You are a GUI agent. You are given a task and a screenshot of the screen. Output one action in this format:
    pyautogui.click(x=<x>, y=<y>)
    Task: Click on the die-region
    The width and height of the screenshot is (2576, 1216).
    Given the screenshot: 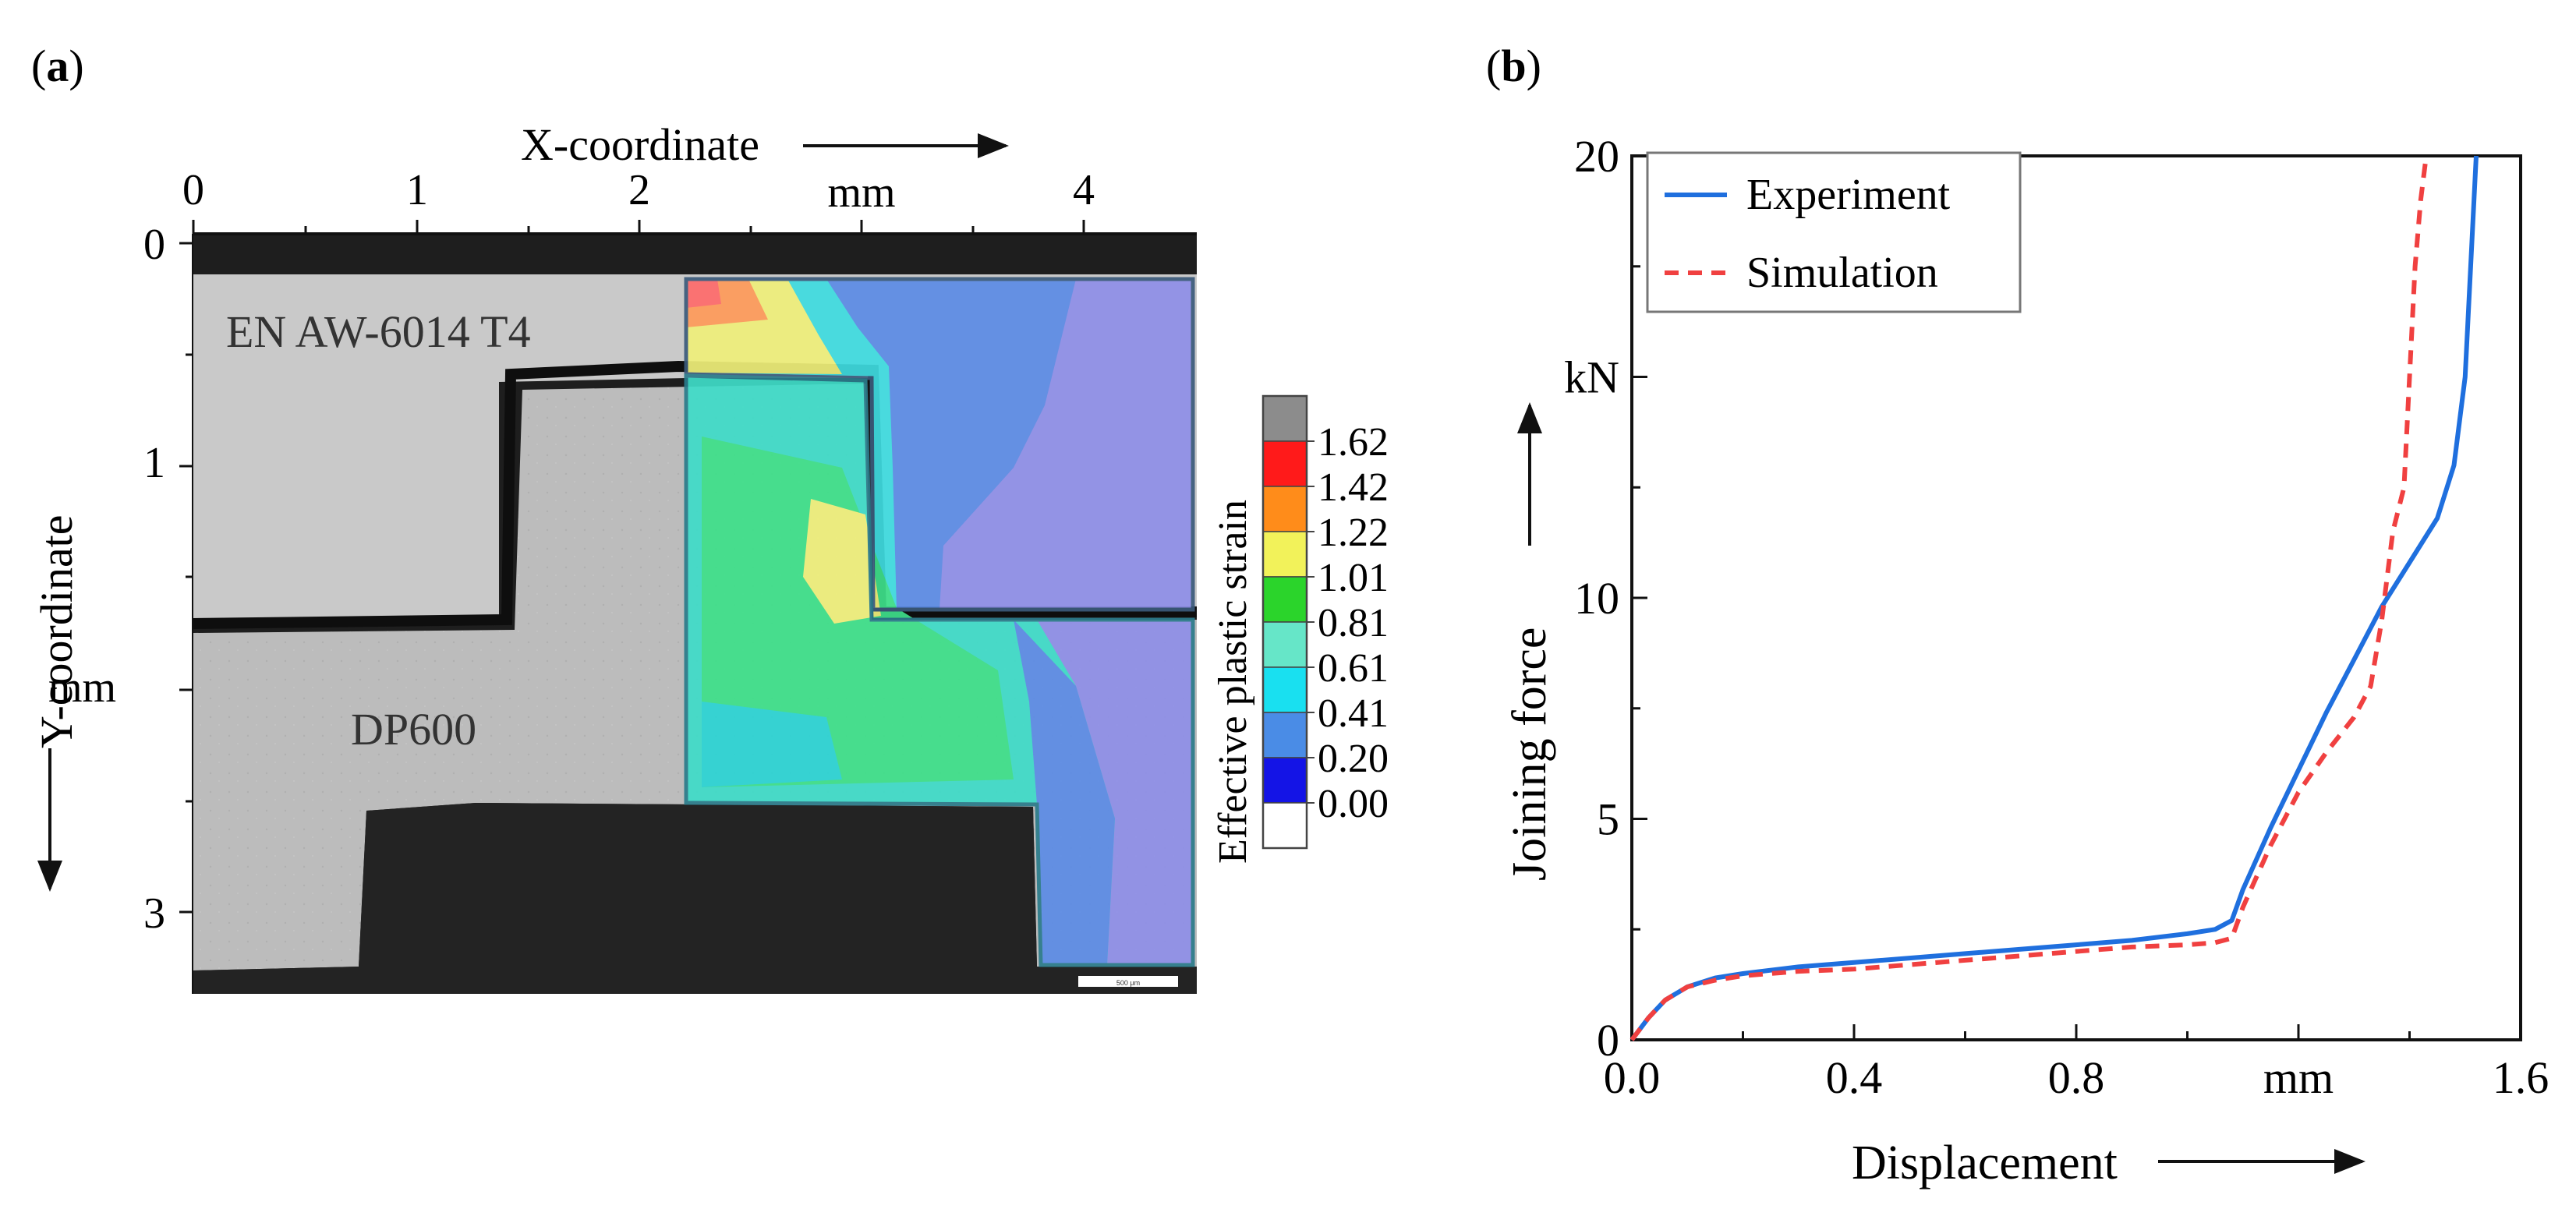 What is the action you would take?
    pyautogui.click(x=695, y=899)
    